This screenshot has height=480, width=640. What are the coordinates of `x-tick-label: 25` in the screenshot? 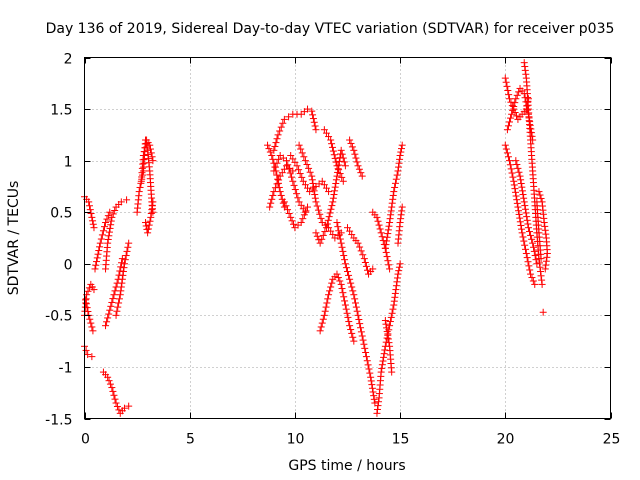 It's located at (612, 440).